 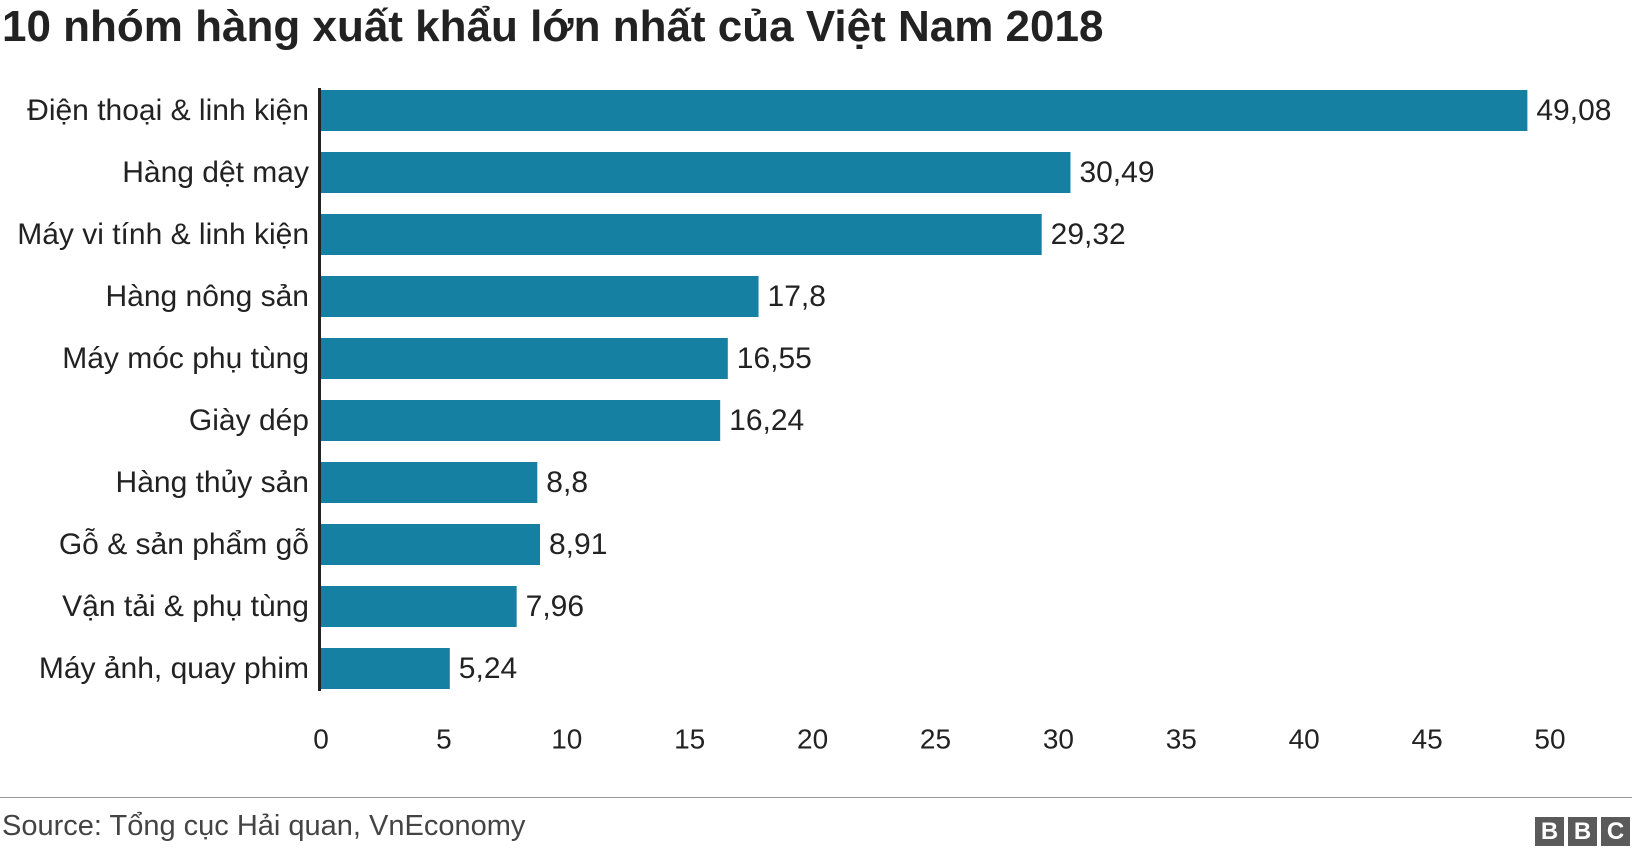 I want to click on x-tick-label: 20, so click(x=812, y=739).